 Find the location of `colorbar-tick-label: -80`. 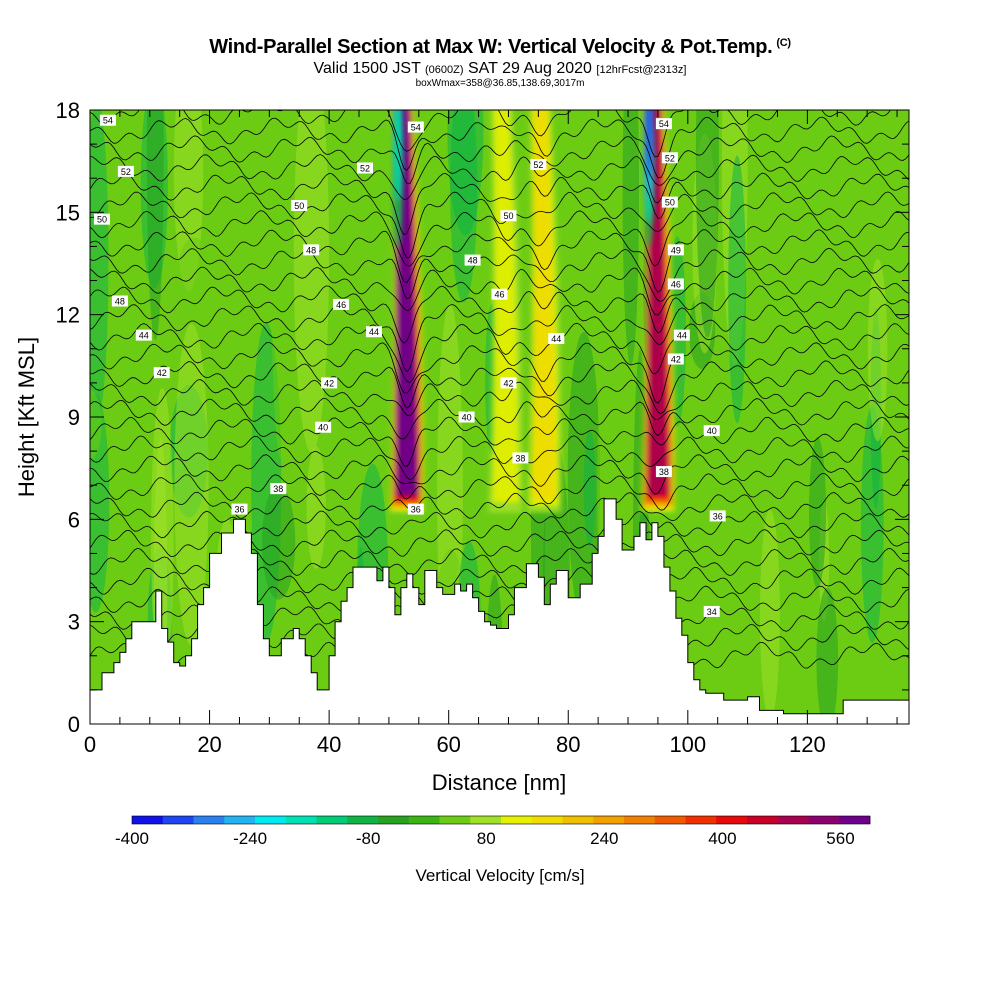

colorbar-tick-label: -80 is located at coordinates (368, 838).